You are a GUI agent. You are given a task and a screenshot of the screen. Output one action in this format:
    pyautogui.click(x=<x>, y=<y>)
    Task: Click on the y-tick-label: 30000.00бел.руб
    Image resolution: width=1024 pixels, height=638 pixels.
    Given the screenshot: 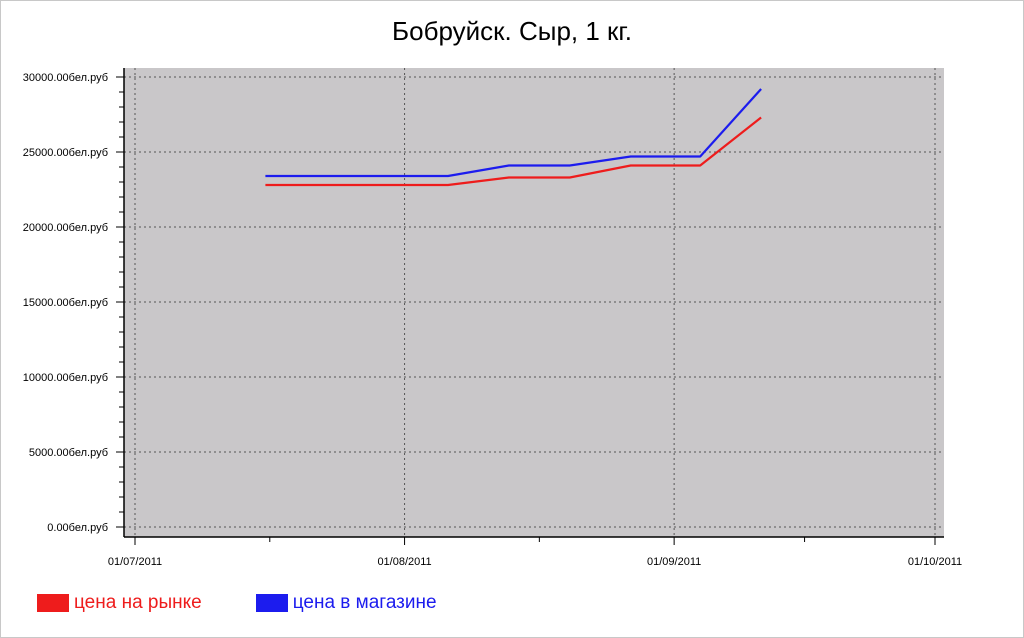 What is the action you would take?
    pyautogui.click(x=65, y=78)
    